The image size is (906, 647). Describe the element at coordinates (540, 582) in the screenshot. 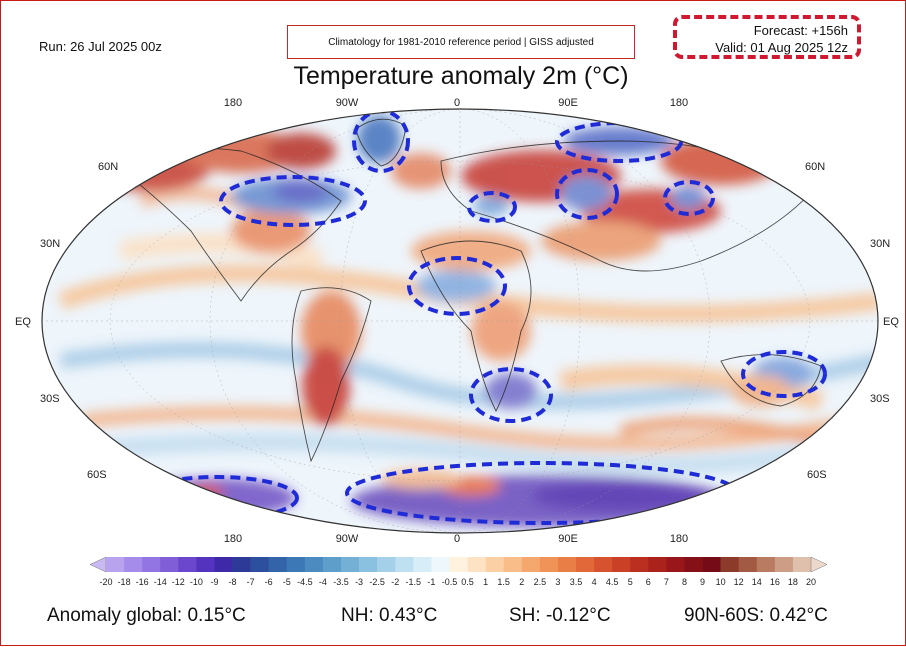

I see `colorbar-tick-label: 2.5` at that location.